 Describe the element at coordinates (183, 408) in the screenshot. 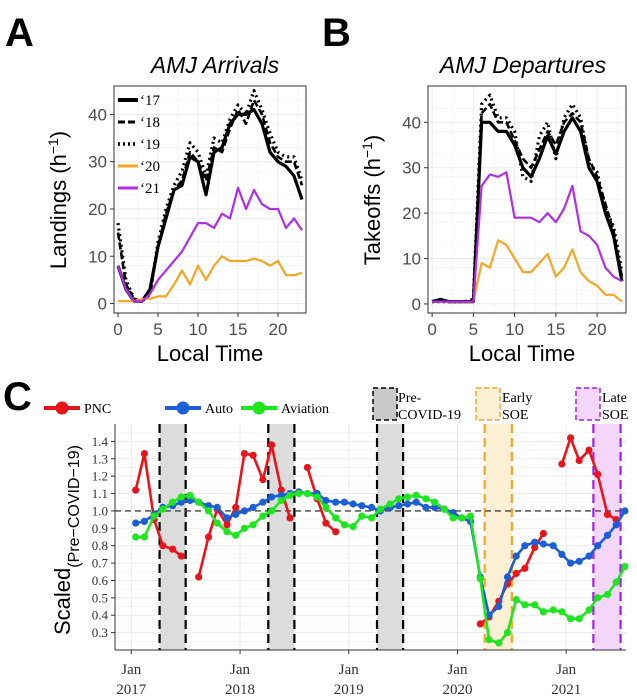

I see `legend-marker-auto` at that location.